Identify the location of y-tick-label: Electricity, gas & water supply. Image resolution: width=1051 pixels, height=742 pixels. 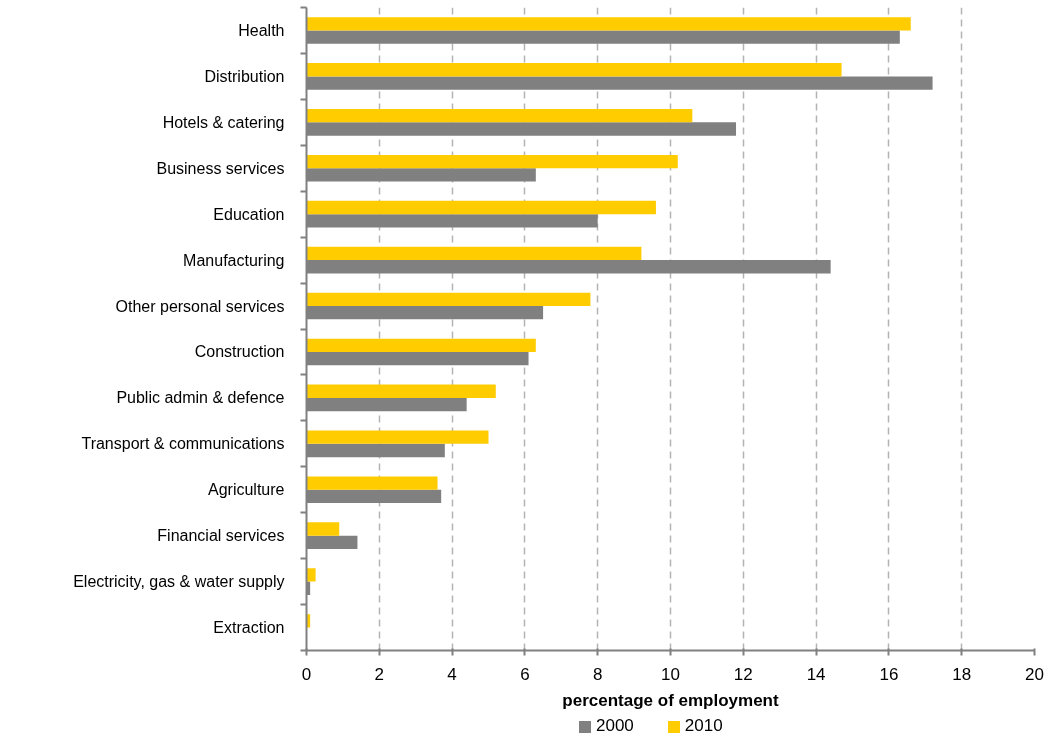
(179, 582).